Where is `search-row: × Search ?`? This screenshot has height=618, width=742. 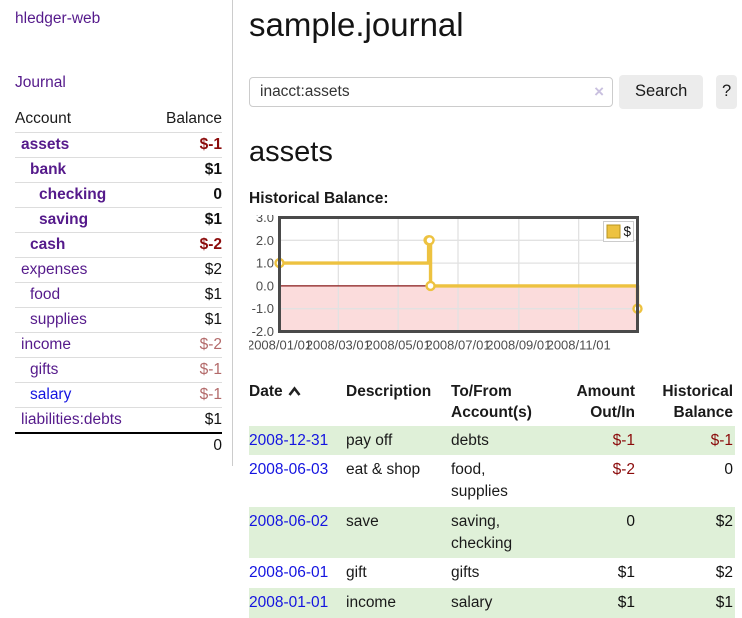 search-row: × Search ? is located at coordinates (493, 91).